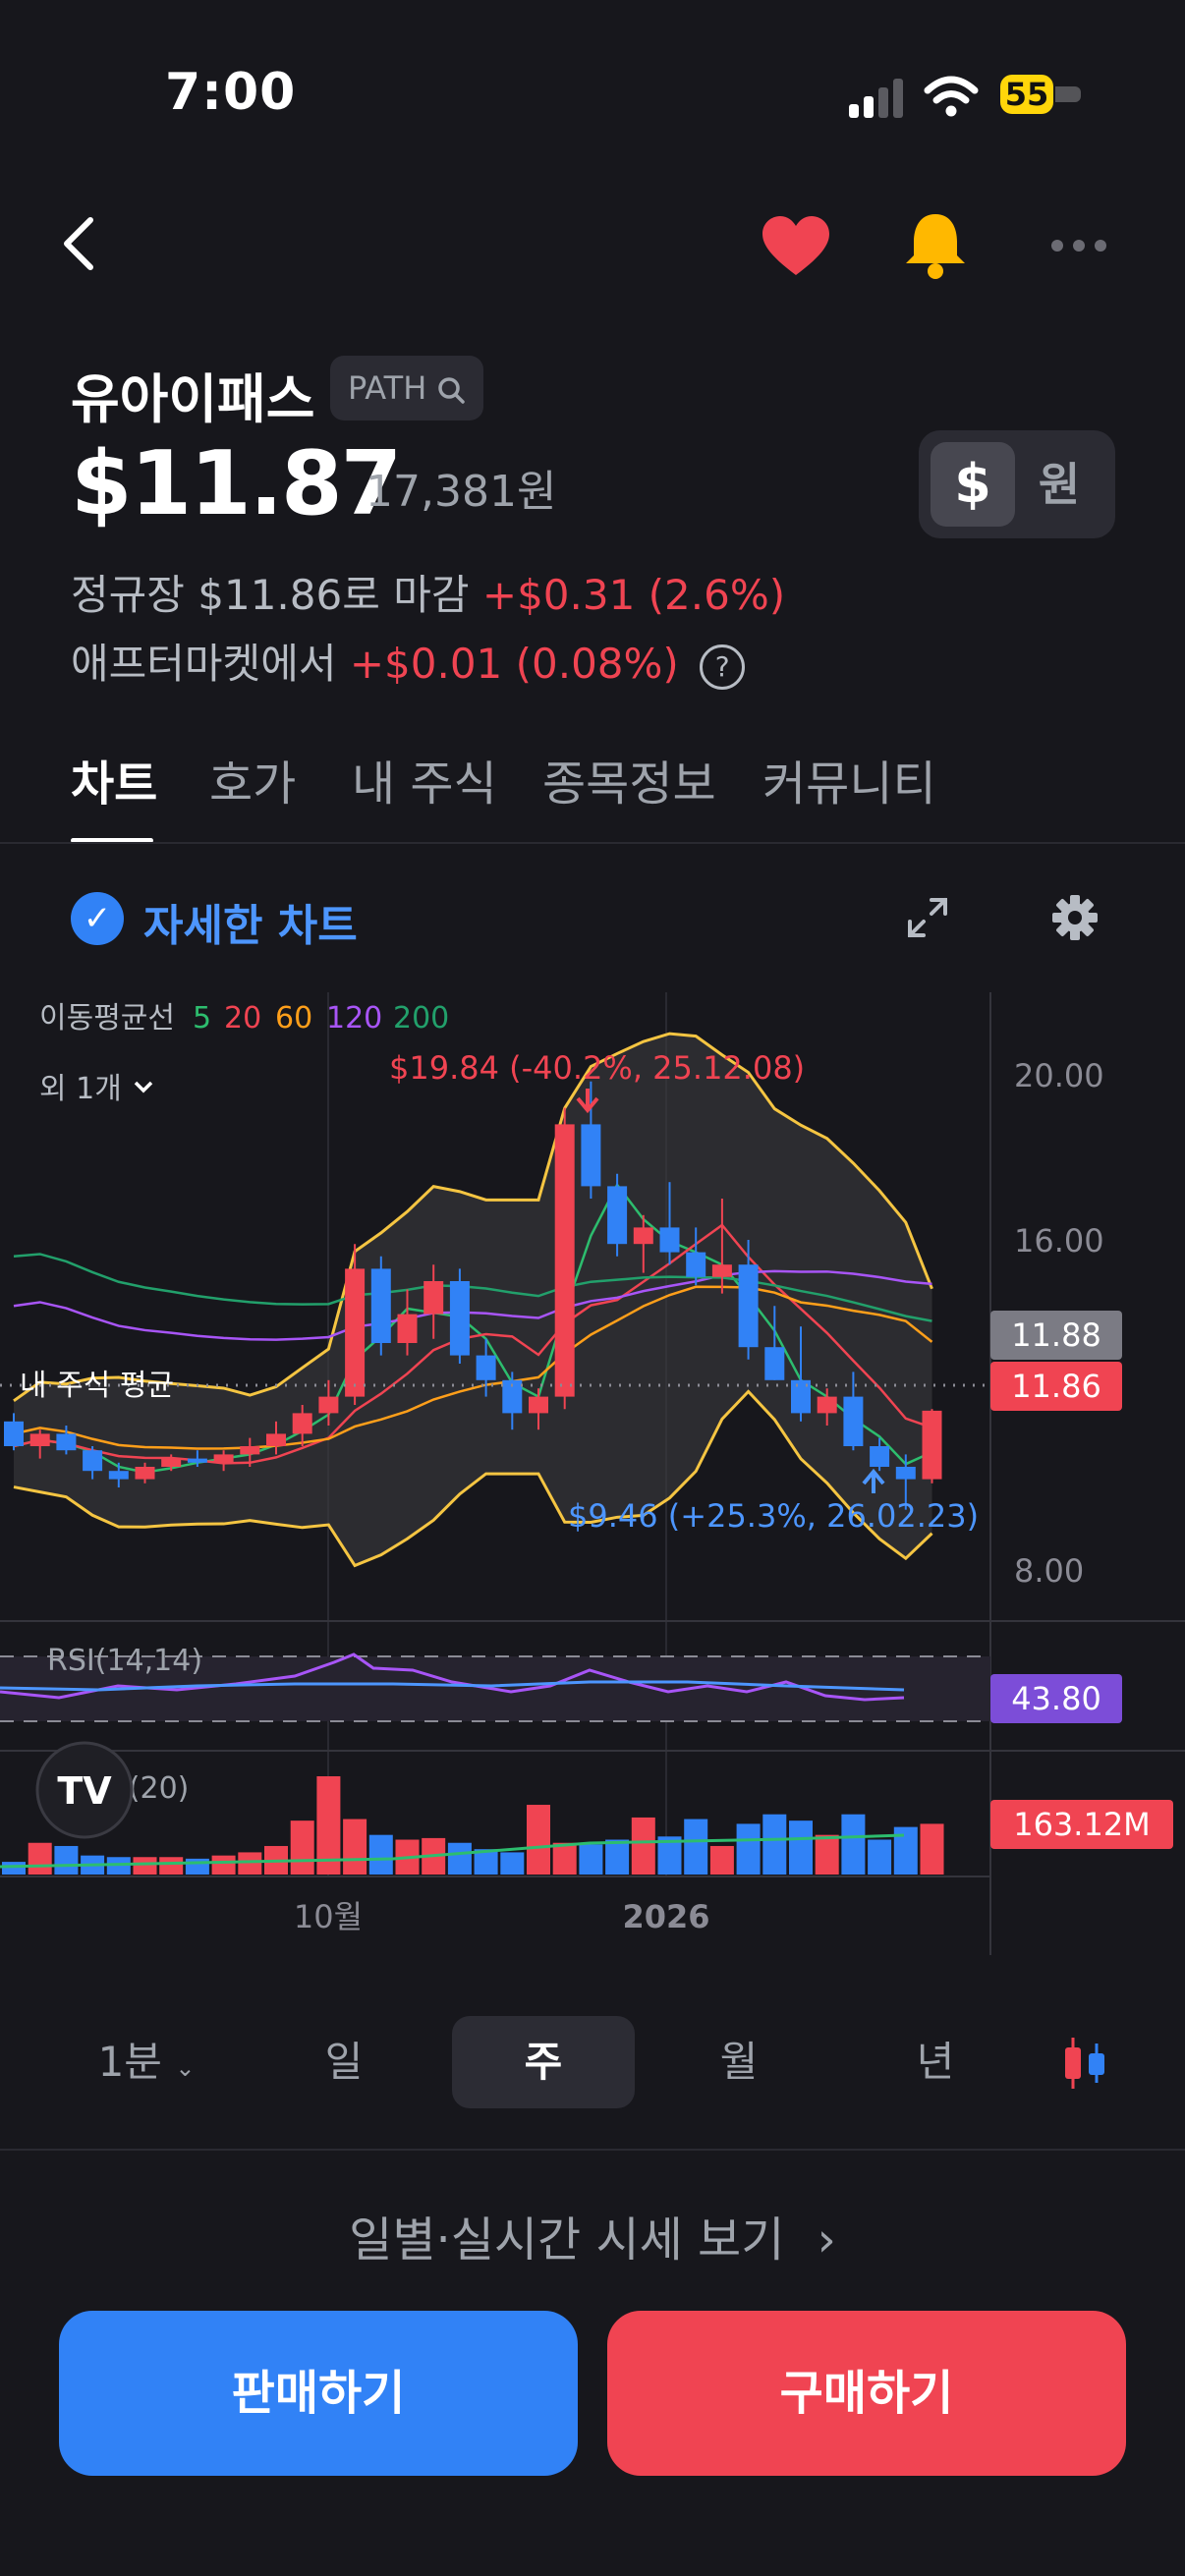 Image resolution: width=1185 pixels, height=2576 pixels. I want to click on bell-icon, so click(936, 245).